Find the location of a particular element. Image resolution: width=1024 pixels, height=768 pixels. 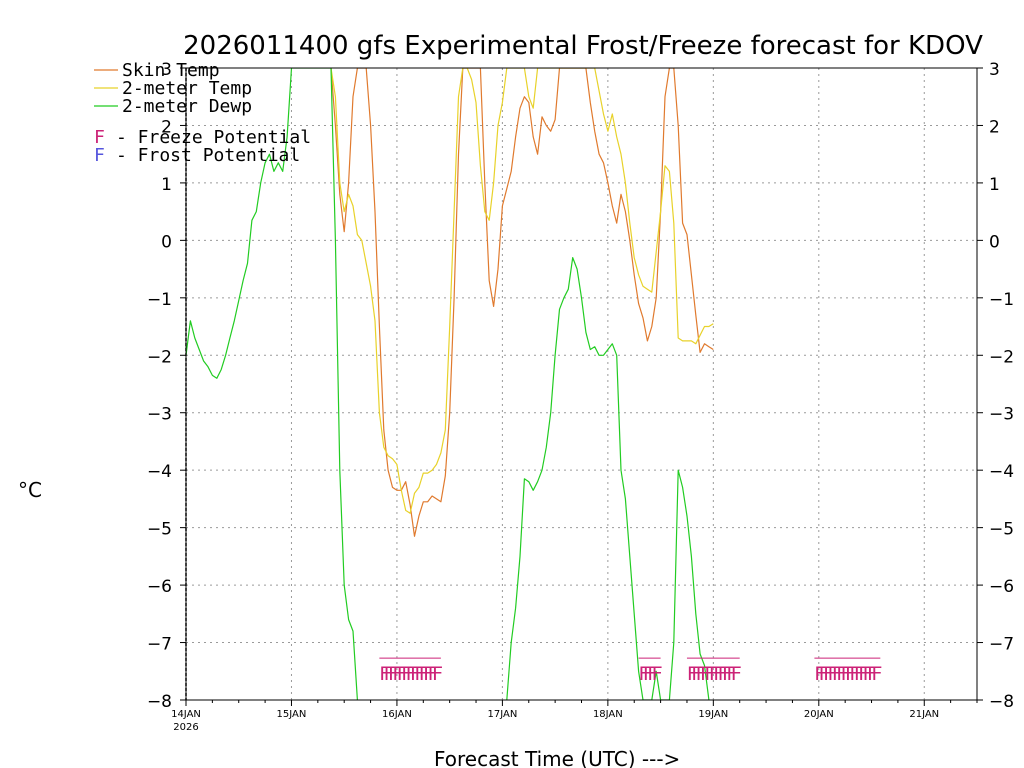

y-tick-label-left: 0 is located at coordinates (166, 242).